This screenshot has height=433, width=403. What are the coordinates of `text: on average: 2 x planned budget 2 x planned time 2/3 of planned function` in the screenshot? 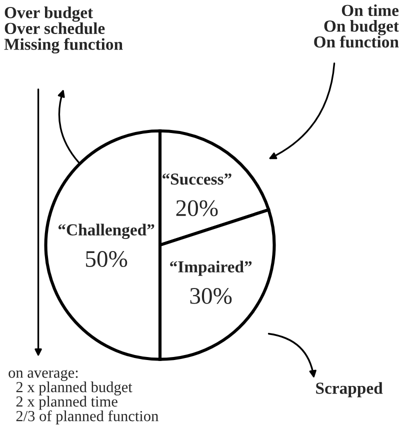 It's located at (83, 397).